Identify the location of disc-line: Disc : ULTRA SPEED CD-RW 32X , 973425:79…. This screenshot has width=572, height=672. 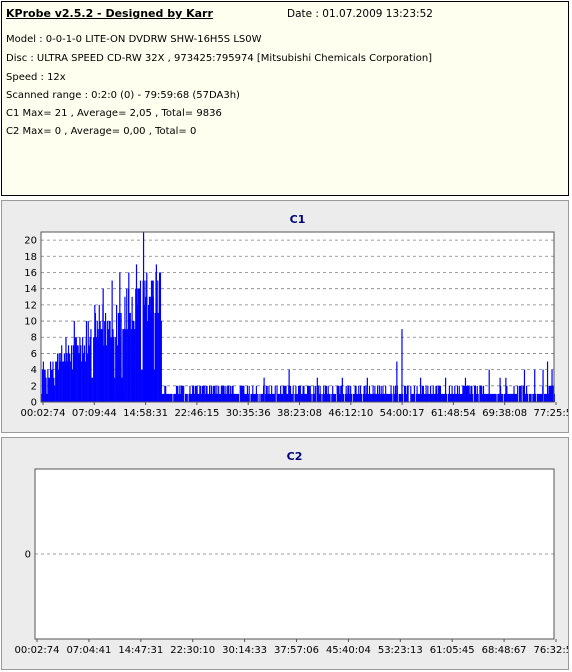
(219, 58).